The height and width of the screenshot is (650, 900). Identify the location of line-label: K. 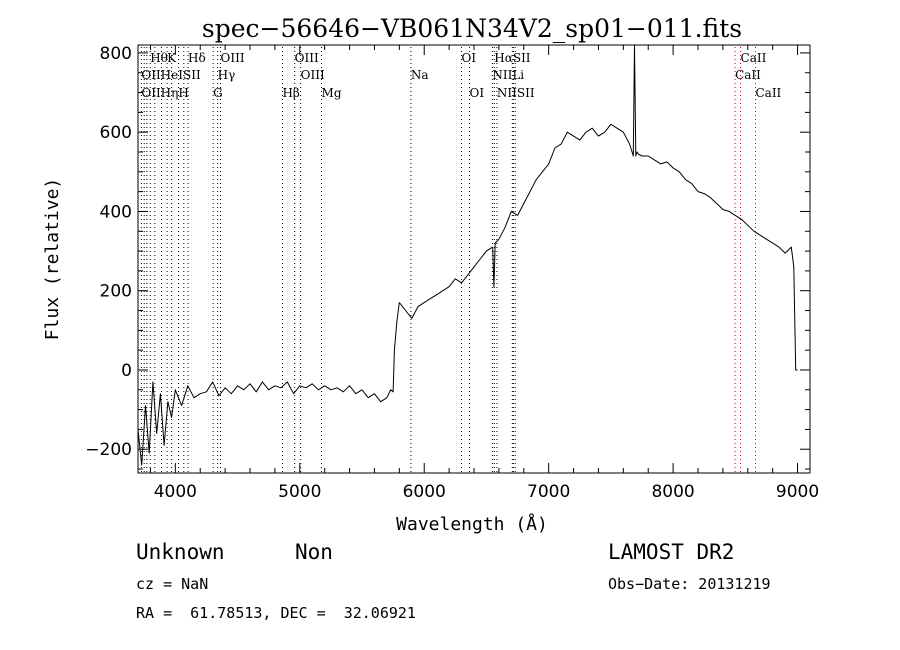
(172, 58).